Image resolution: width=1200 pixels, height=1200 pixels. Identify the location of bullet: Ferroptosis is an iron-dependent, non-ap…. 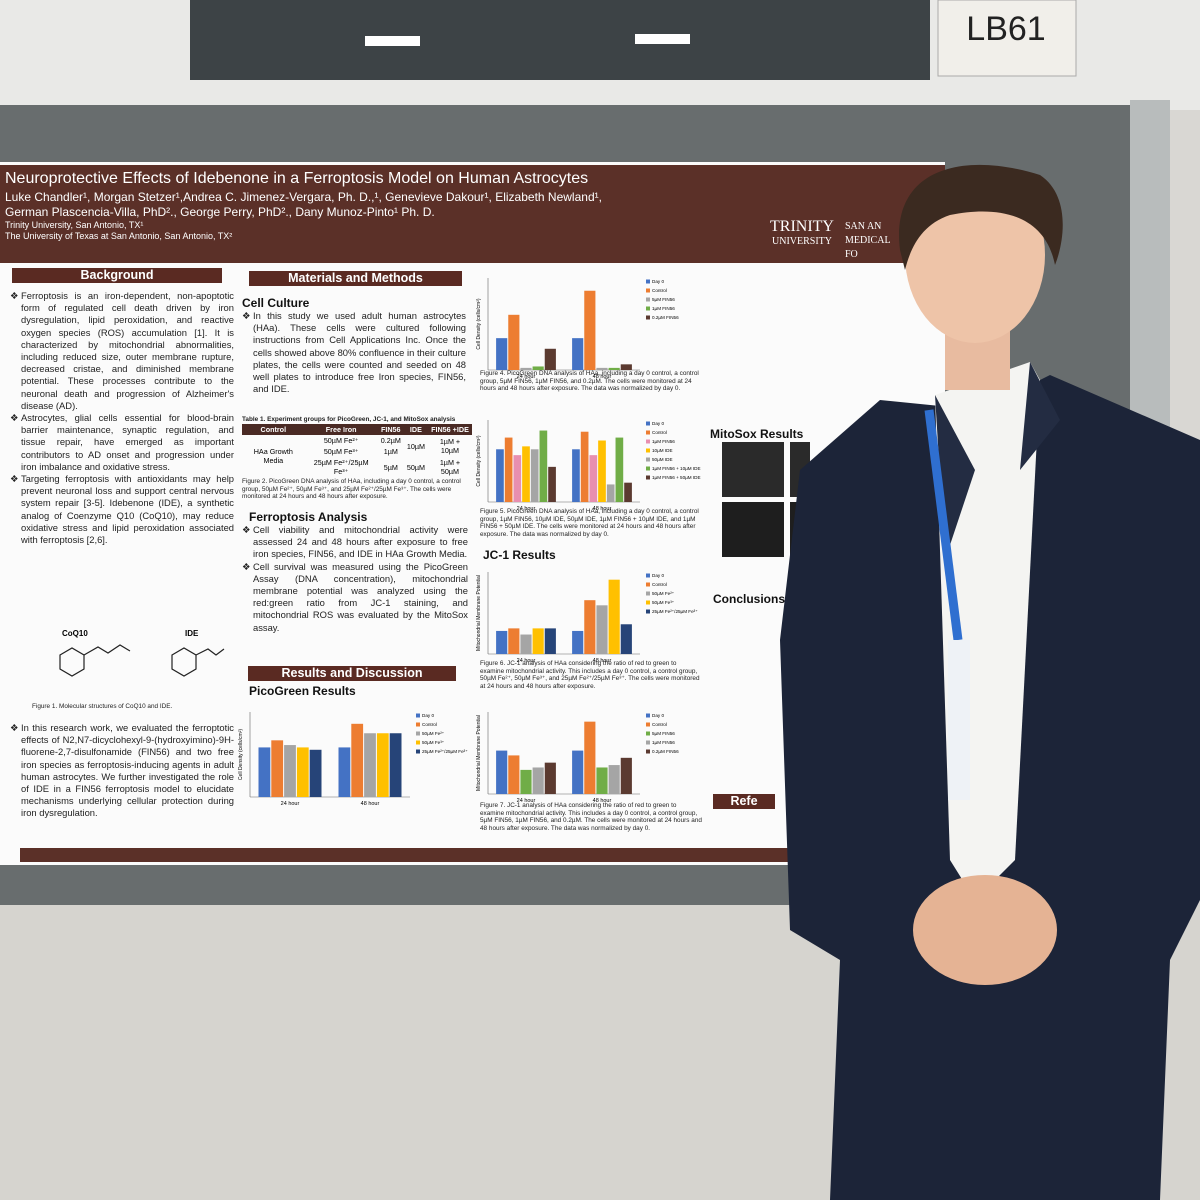
(127, 351).